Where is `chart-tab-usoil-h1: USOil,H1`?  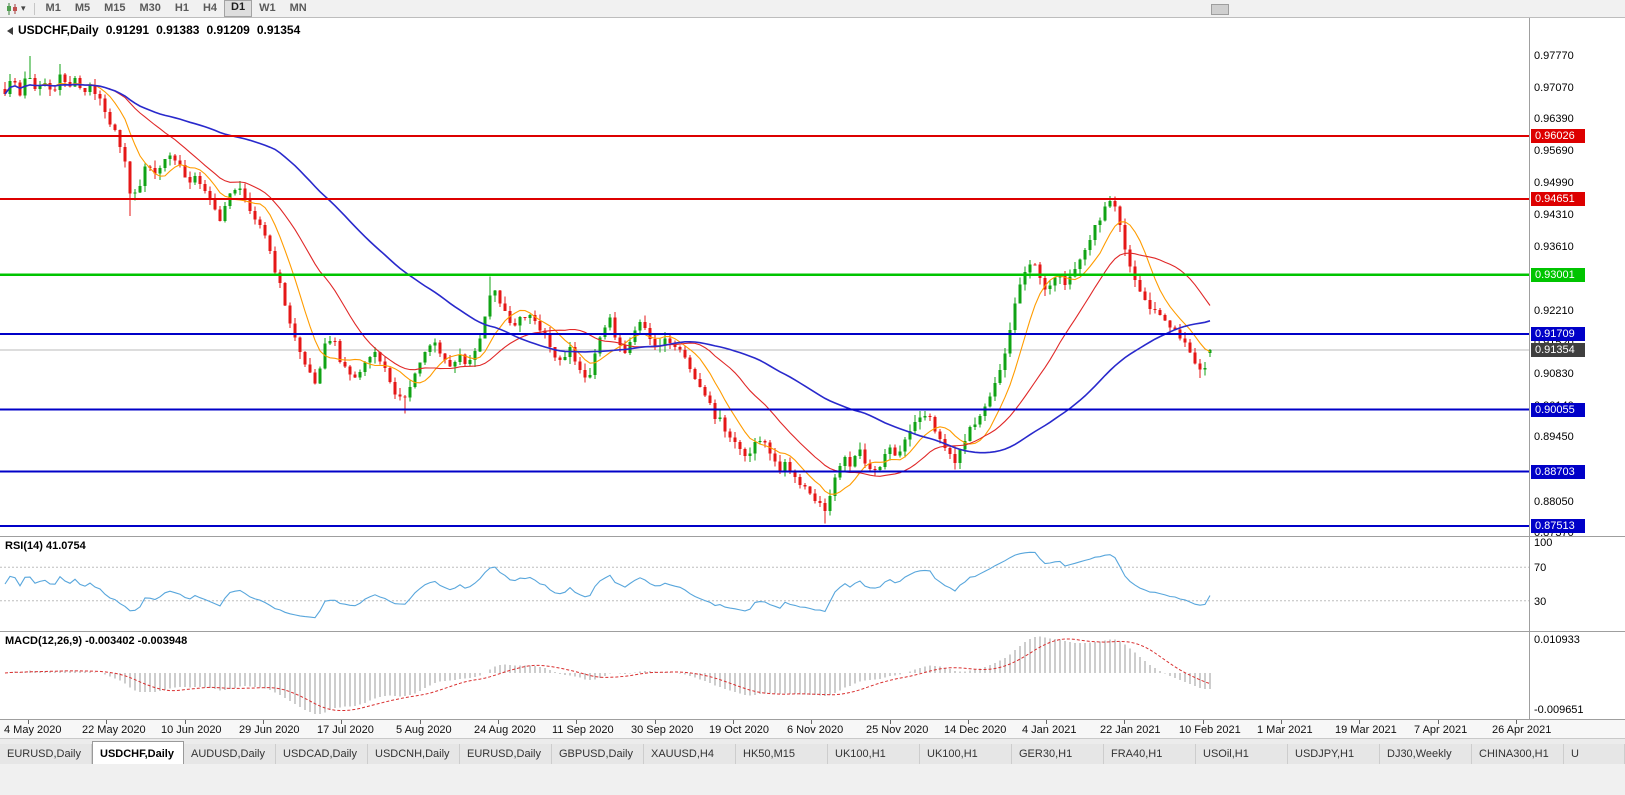
chart-tab-usoil-h1: USOil,H1 is located at coordinates (1242, 754).